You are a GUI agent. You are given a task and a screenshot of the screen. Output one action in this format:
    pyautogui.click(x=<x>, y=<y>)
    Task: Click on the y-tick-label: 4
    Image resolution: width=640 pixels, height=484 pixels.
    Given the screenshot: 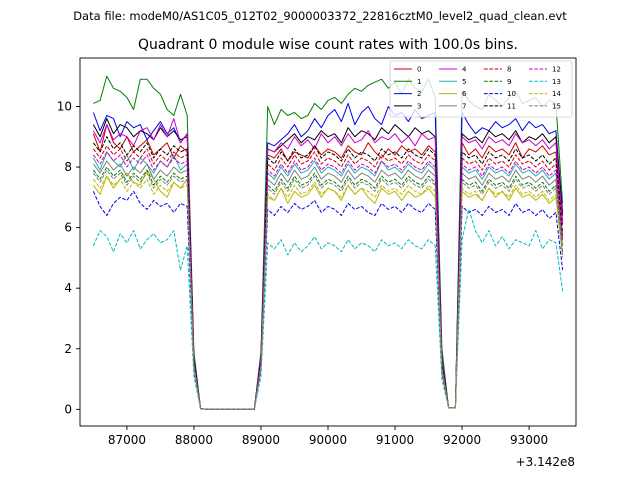 What is the action you would take?
    pyautogui.click(x=68, y=288)
    